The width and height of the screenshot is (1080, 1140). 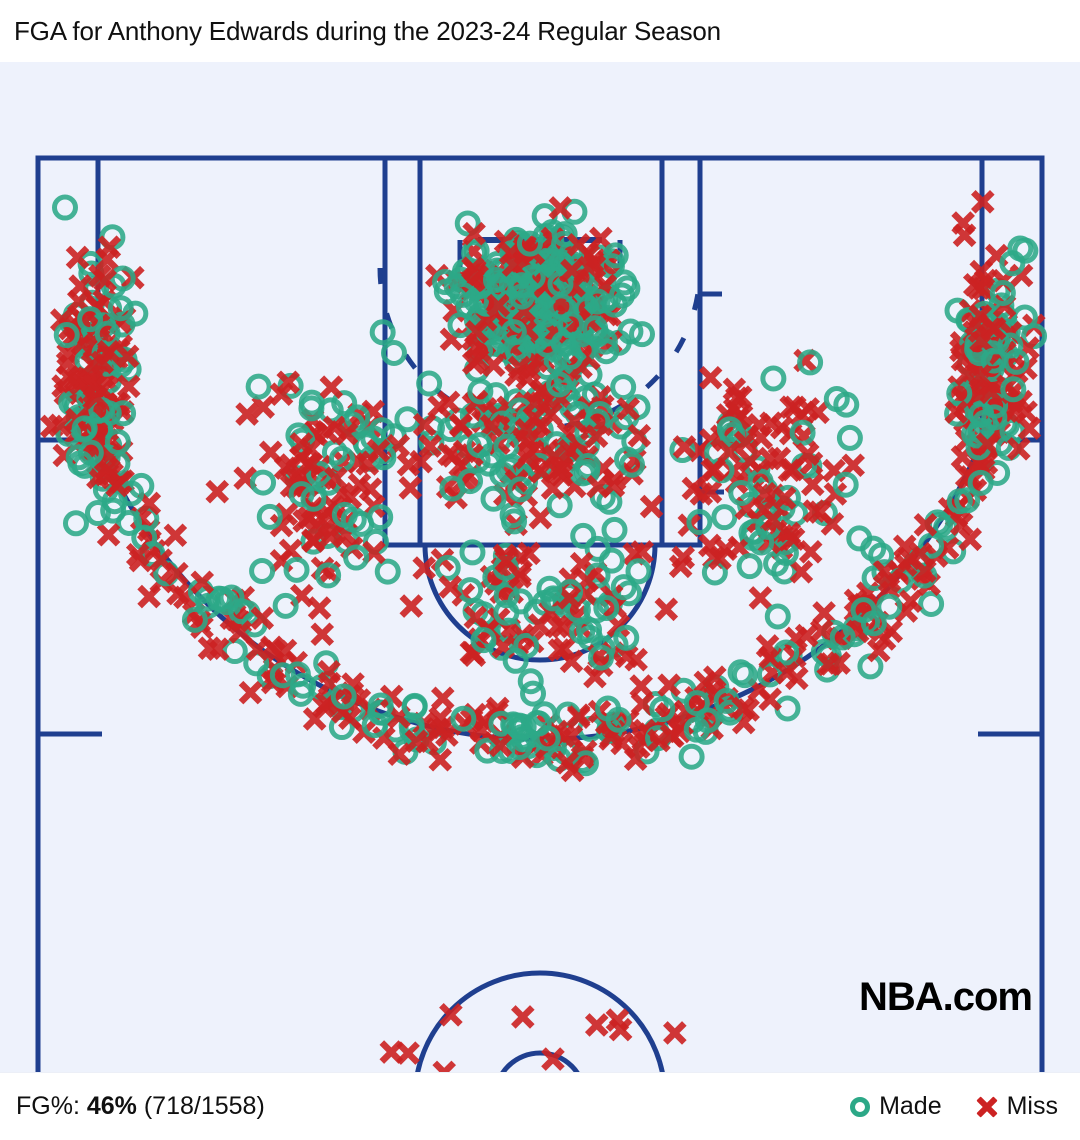 What do you see at coordinates (540, 1106) in the screenshot?
I see `chart-footer: FG%: 46% (718/1558) Made Miss` at bounding box center [540, 1106].